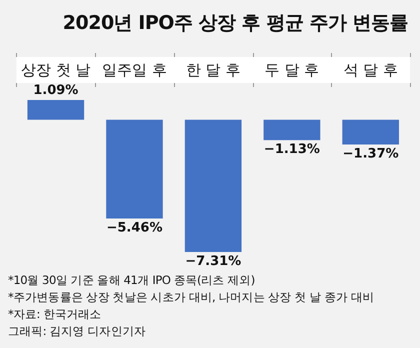 The image size is (420, 348). I want to click on data-label: −5.46%, so click(134, 228).